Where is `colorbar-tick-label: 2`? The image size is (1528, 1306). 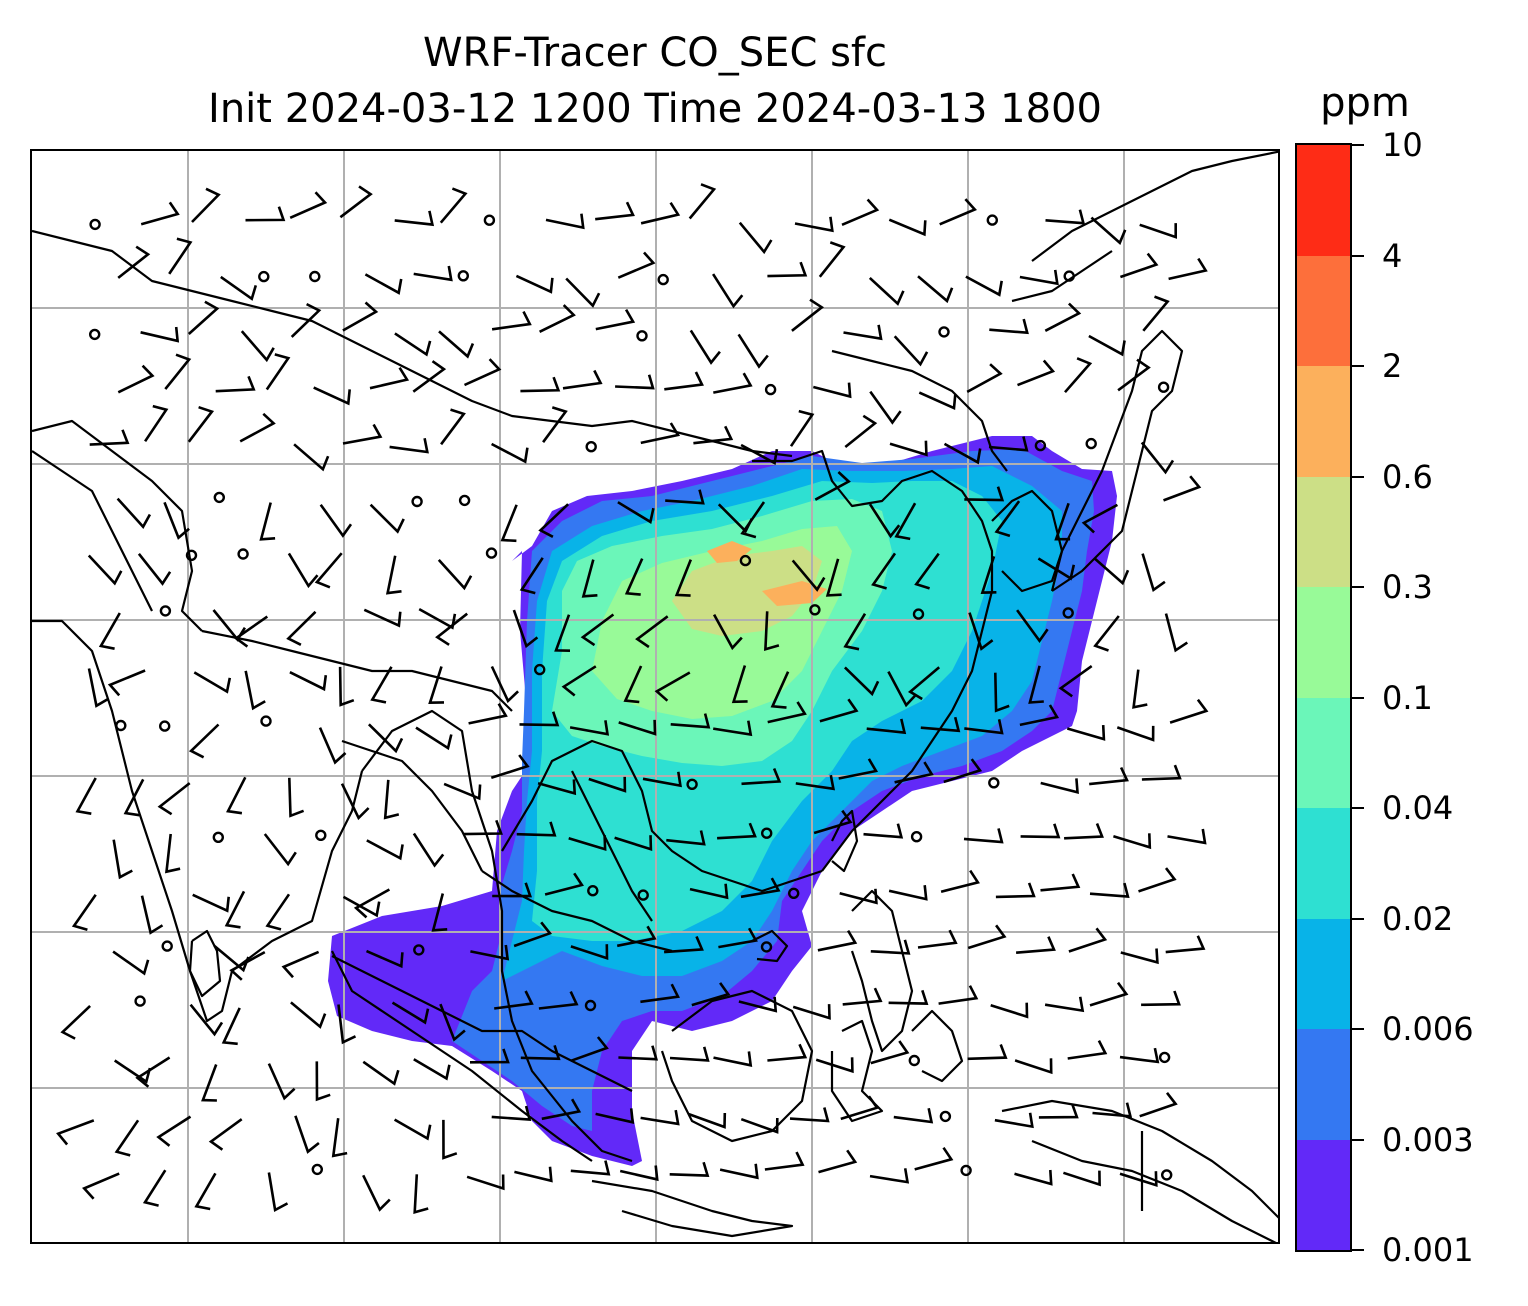
colorbar-tick-label: 2 is located at coordinates (1392, 366).